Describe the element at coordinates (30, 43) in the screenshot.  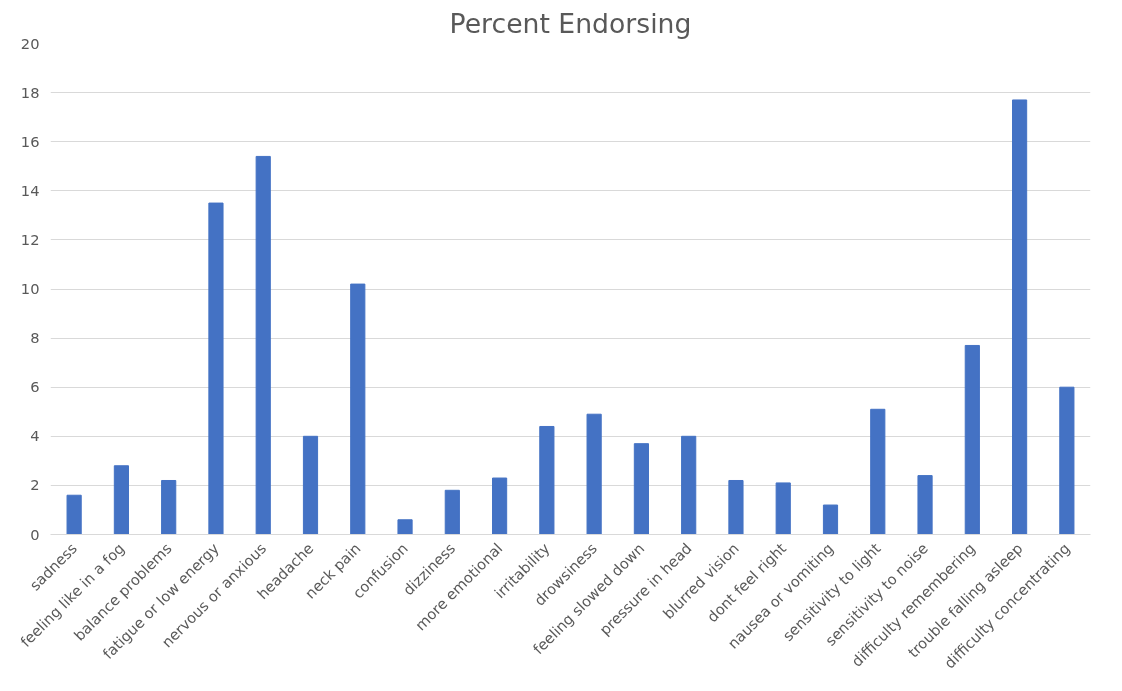
I see `y-tick-label: 20` at that location.